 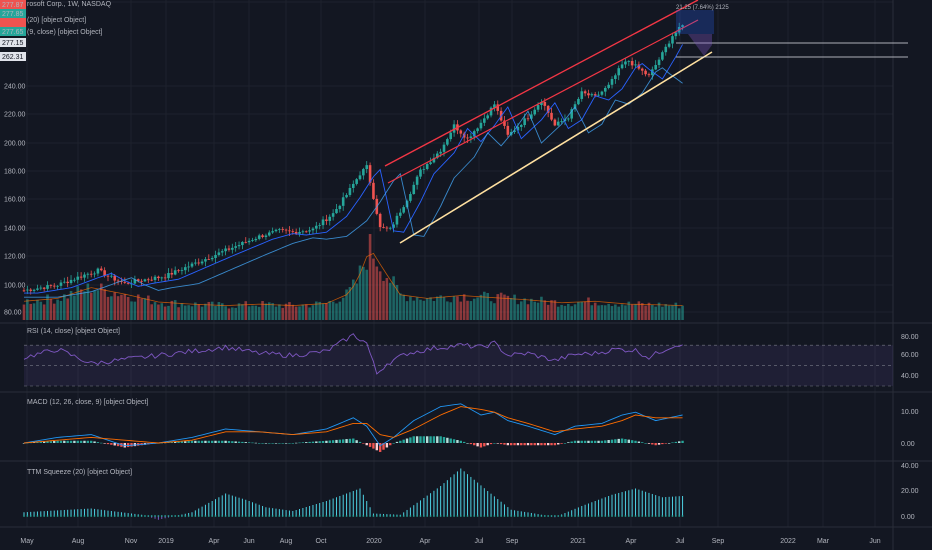 I want to click on price-tick-80: 80.00, so click(x=13, y=313).